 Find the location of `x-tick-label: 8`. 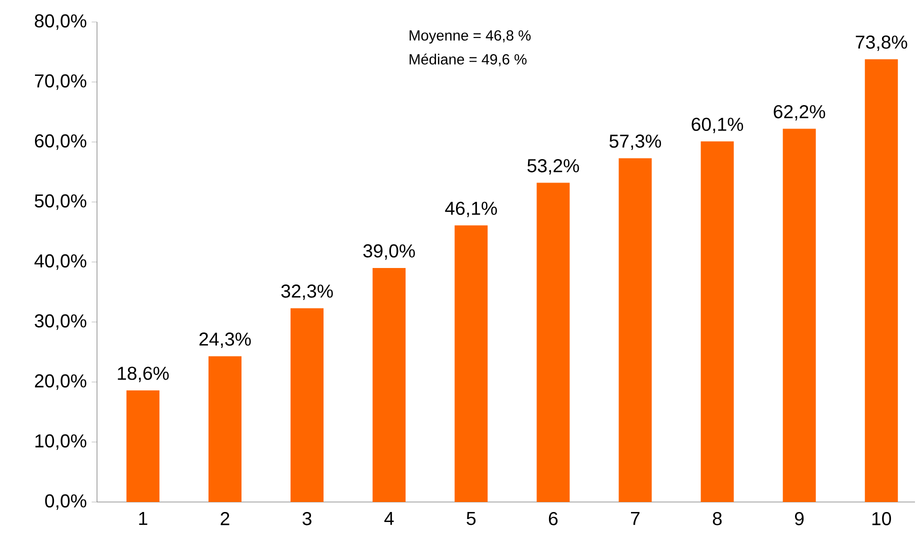

x-tick-label: 8 is located at coordinates (717, 519).